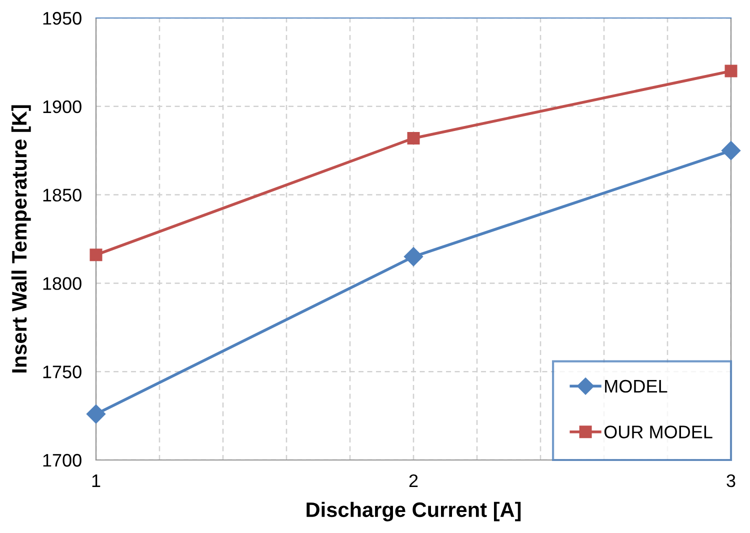 The image size is (750, 533). Describe the element at coordinates (636, 386) in the screenshot. I see `legend-label: MODEL` at that location.